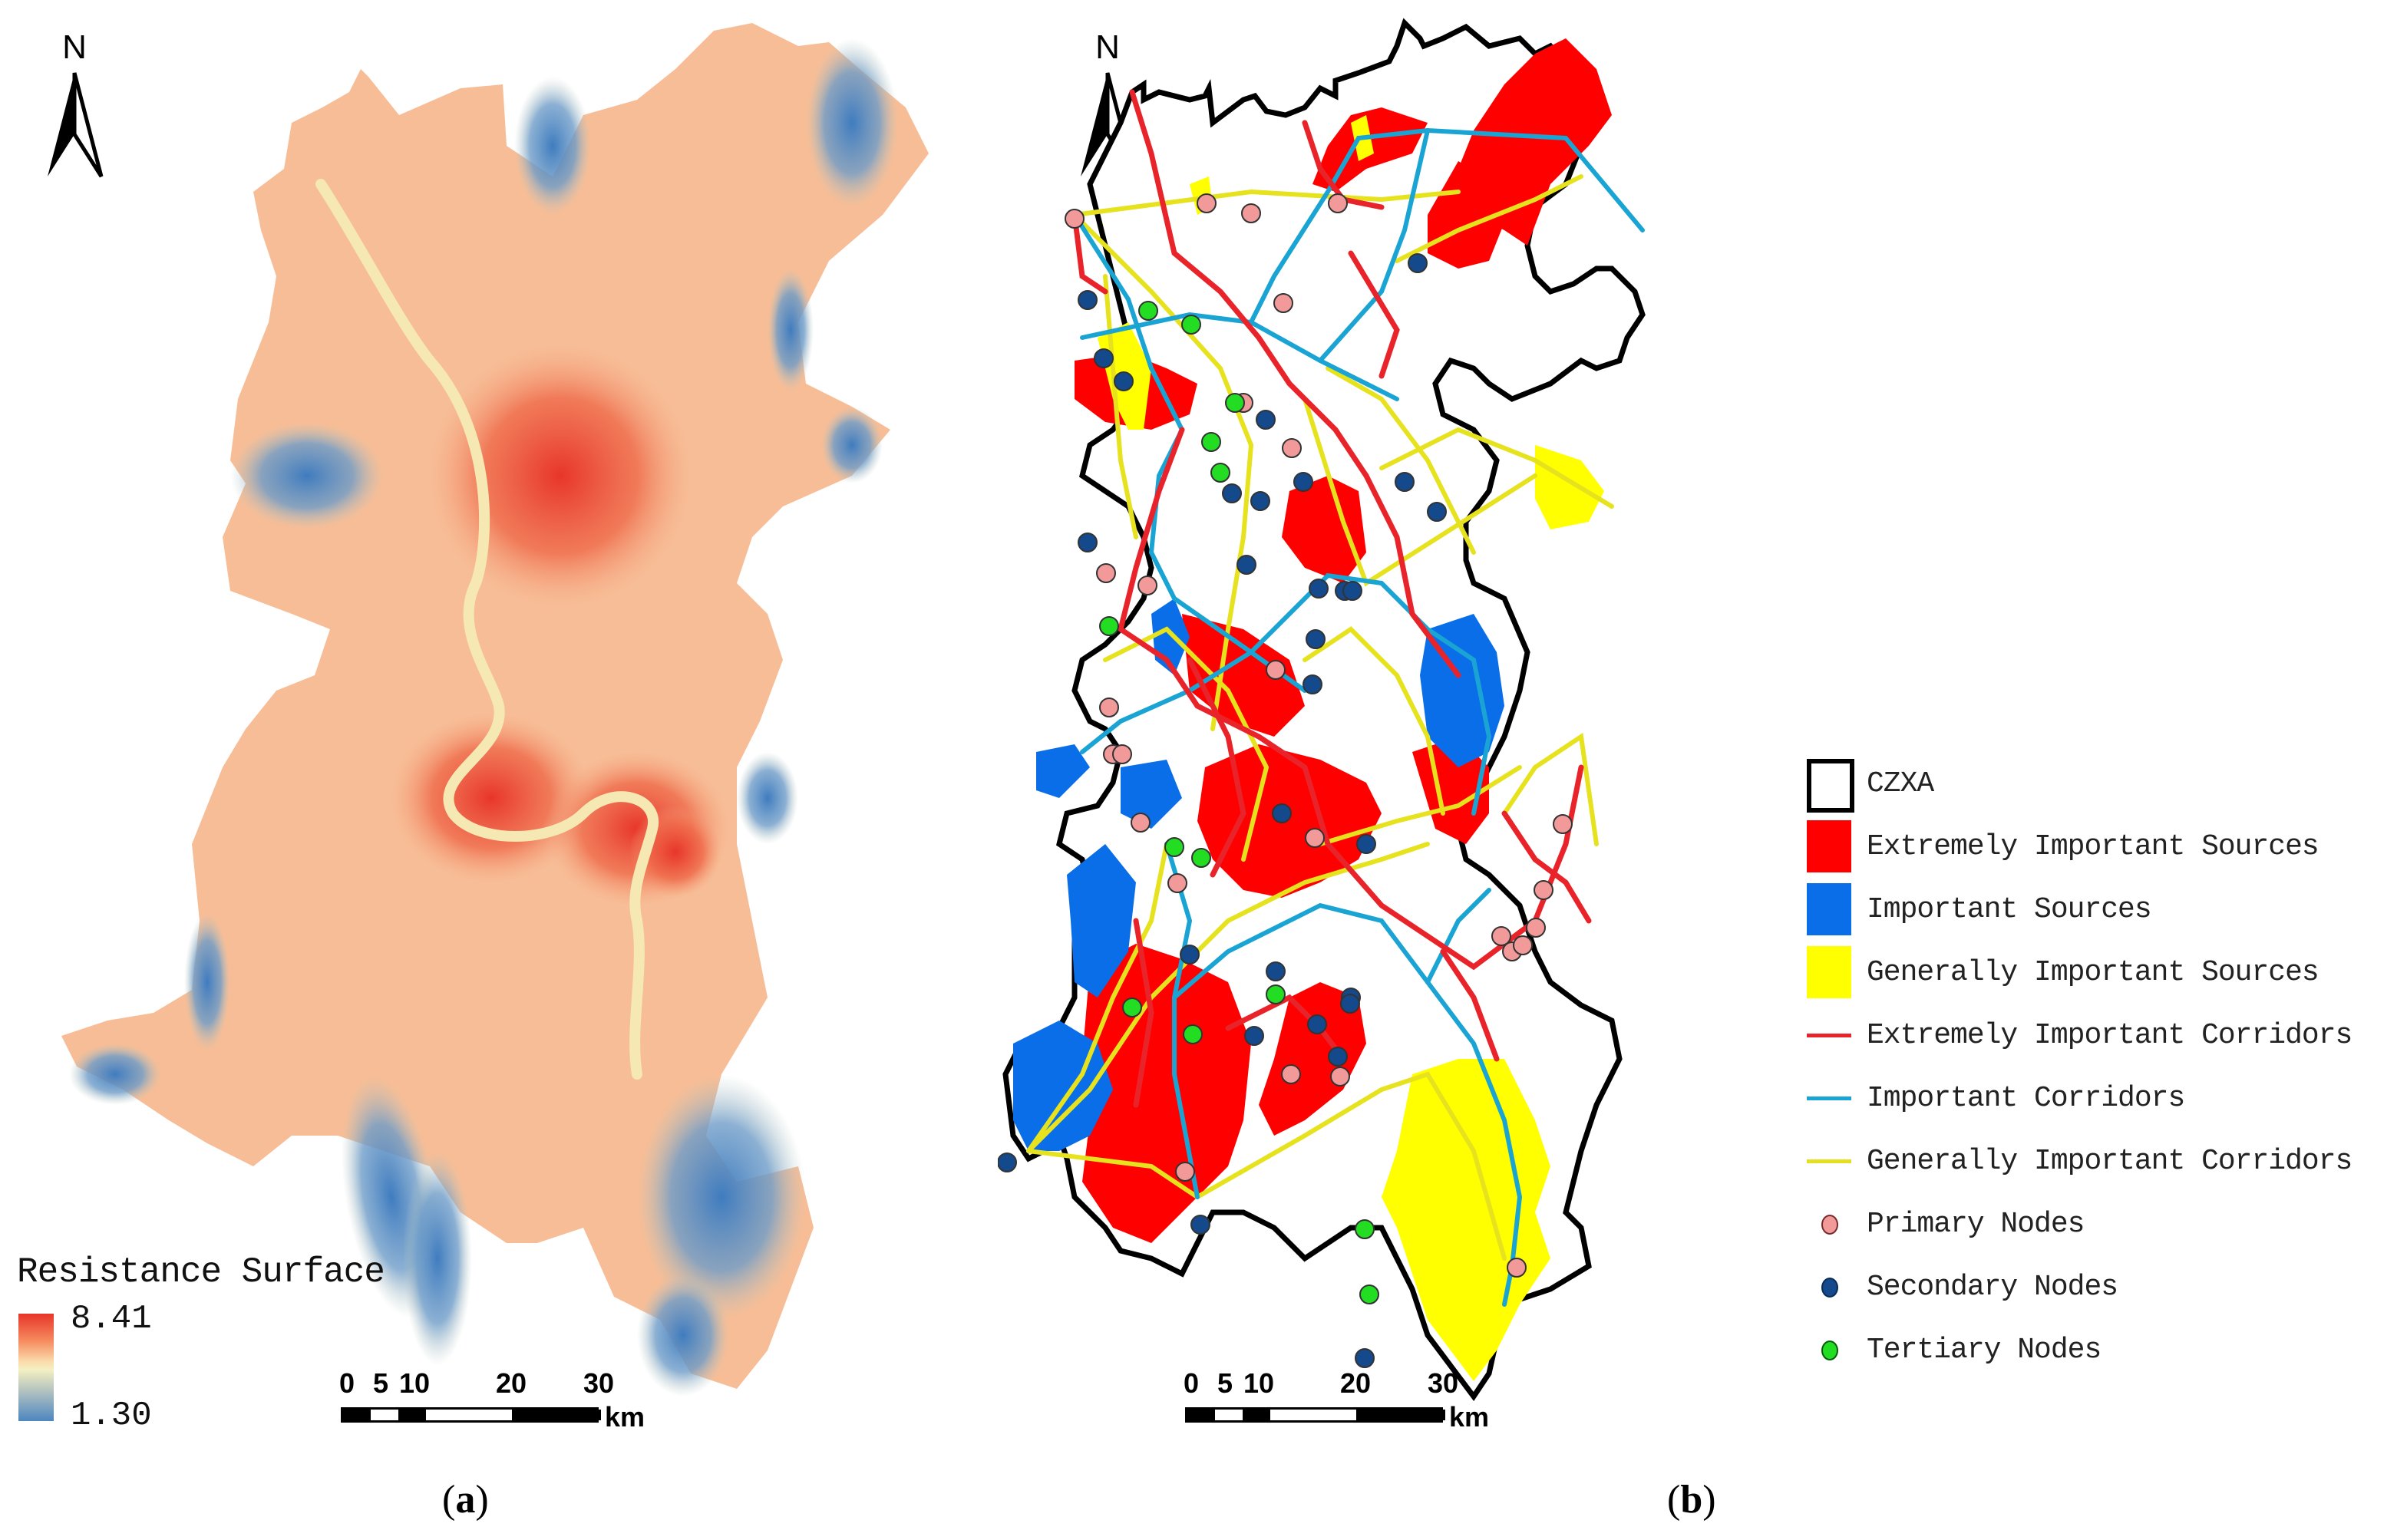 The height and width of the screenshot is (1540, 2397). I want to click on river, so click(487, 629).